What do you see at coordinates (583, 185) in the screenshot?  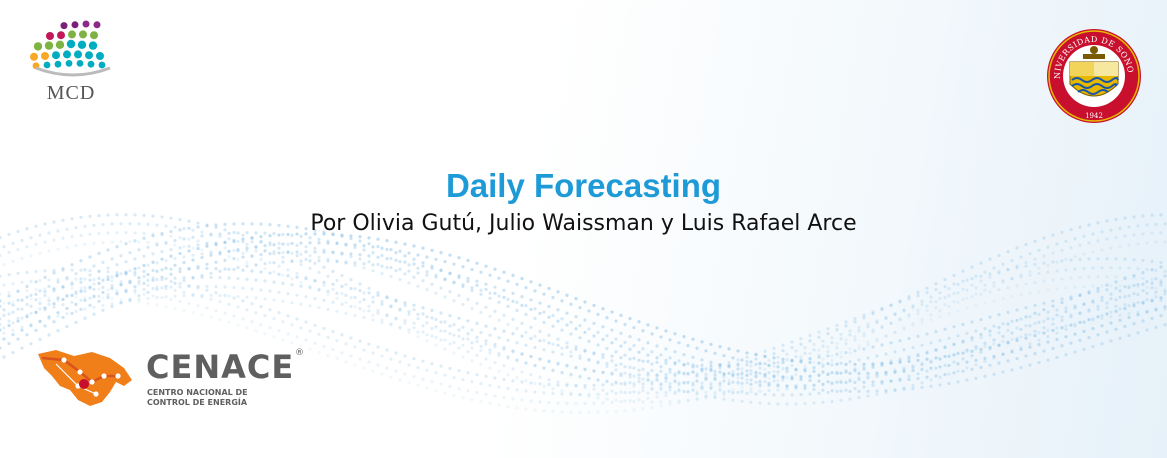 I see `slide-title: Daily Forecasting` at bounding box center [583, 185].